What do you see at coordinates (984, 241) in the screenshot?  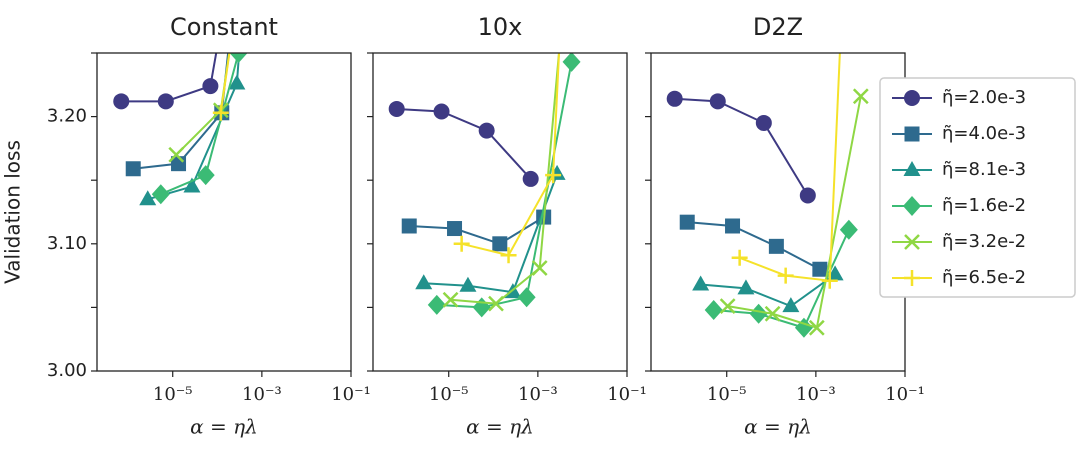 I see `legend-label: η̃=3.2e-2` at bounding box center [984, 241].